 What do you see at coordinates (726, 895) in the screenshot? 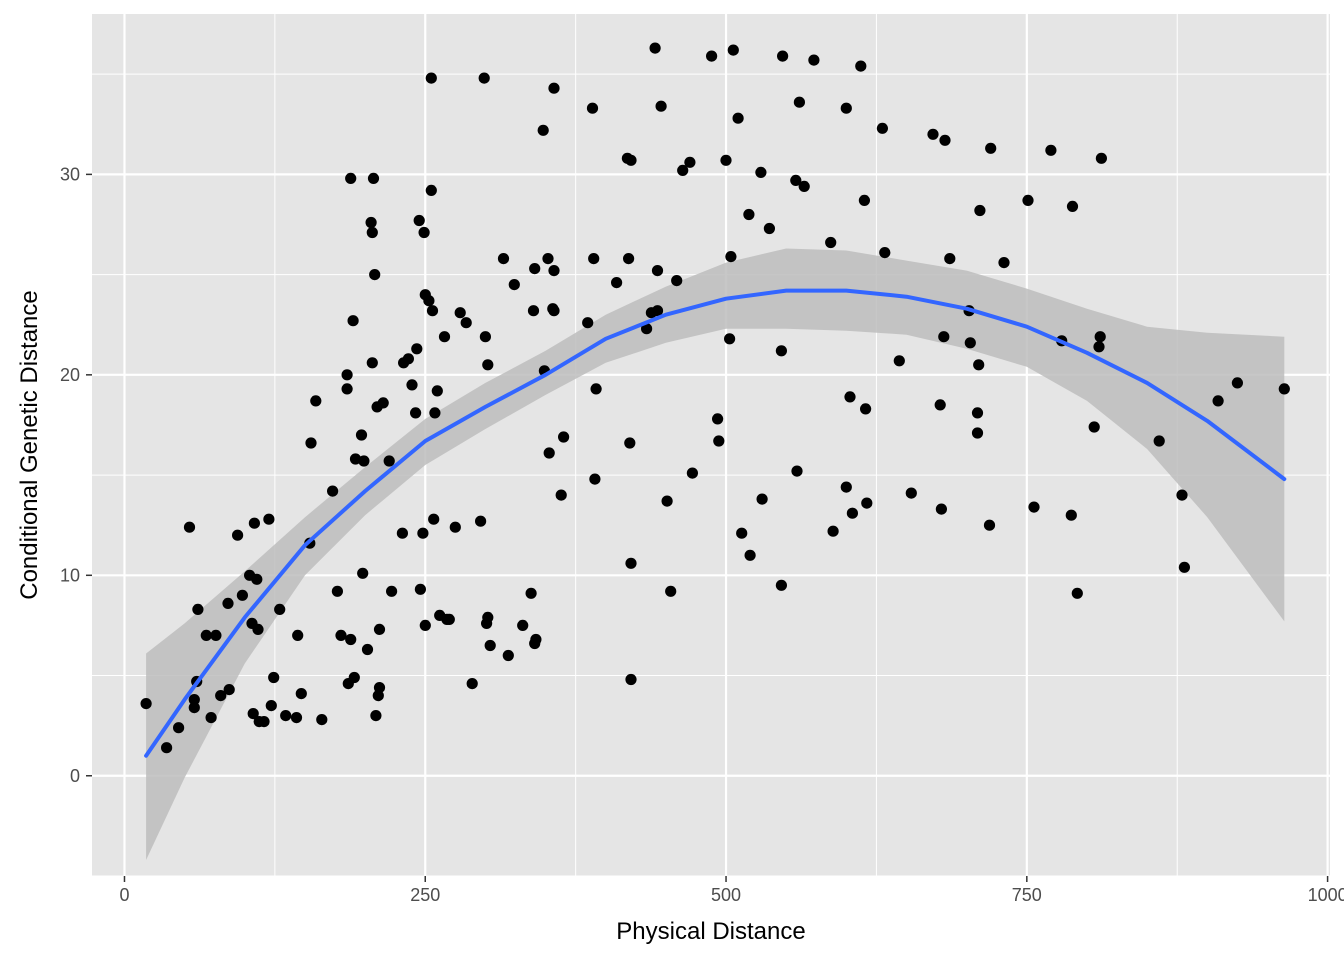
I see `x-tick-label: 500` at bounding box center [726, 895].